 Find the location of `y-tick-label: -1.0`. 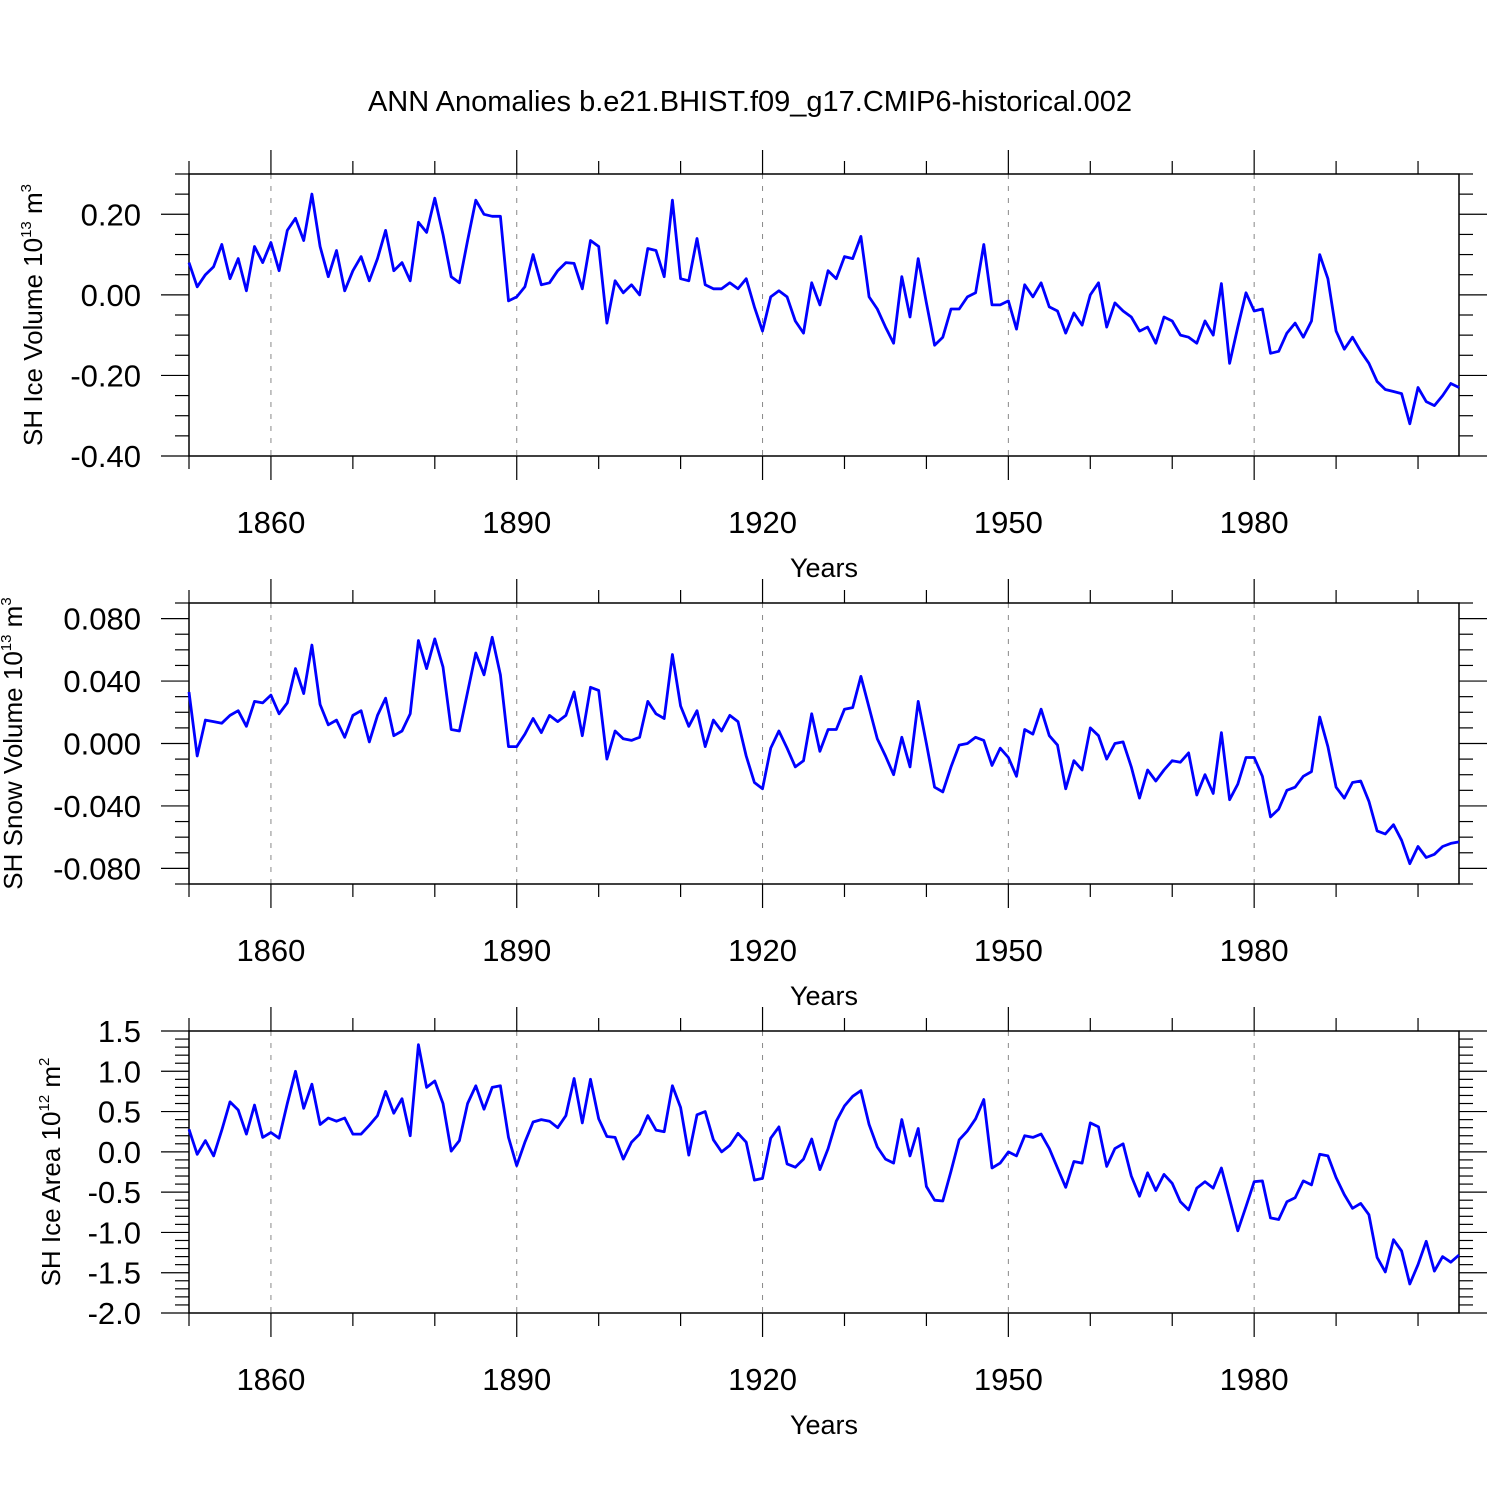

y-tick-label: -1.0 is located at coordinates (114, 1232).